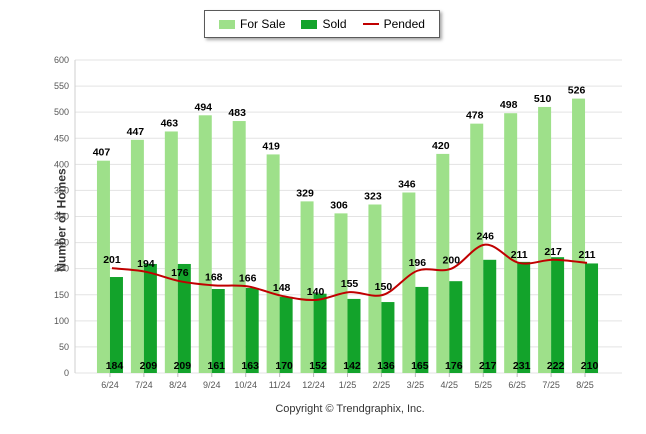 The height and width of the screenshot is (434, 646). What do you see at coordinates (217, 366) in the screenshot?
I see `data-label-sold: 161` at bounding box center [217, 366].